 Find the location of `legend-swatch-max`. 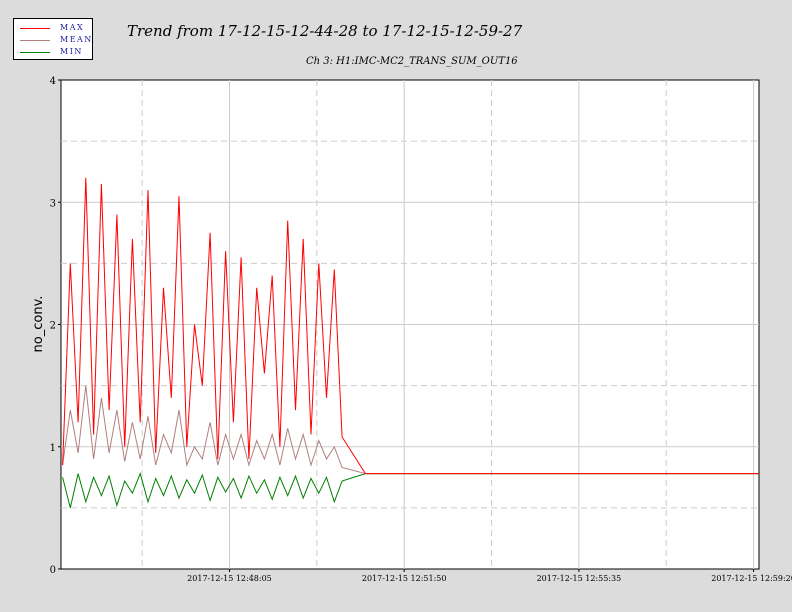

legend-swatch-max is located at coordinates (35, 28).